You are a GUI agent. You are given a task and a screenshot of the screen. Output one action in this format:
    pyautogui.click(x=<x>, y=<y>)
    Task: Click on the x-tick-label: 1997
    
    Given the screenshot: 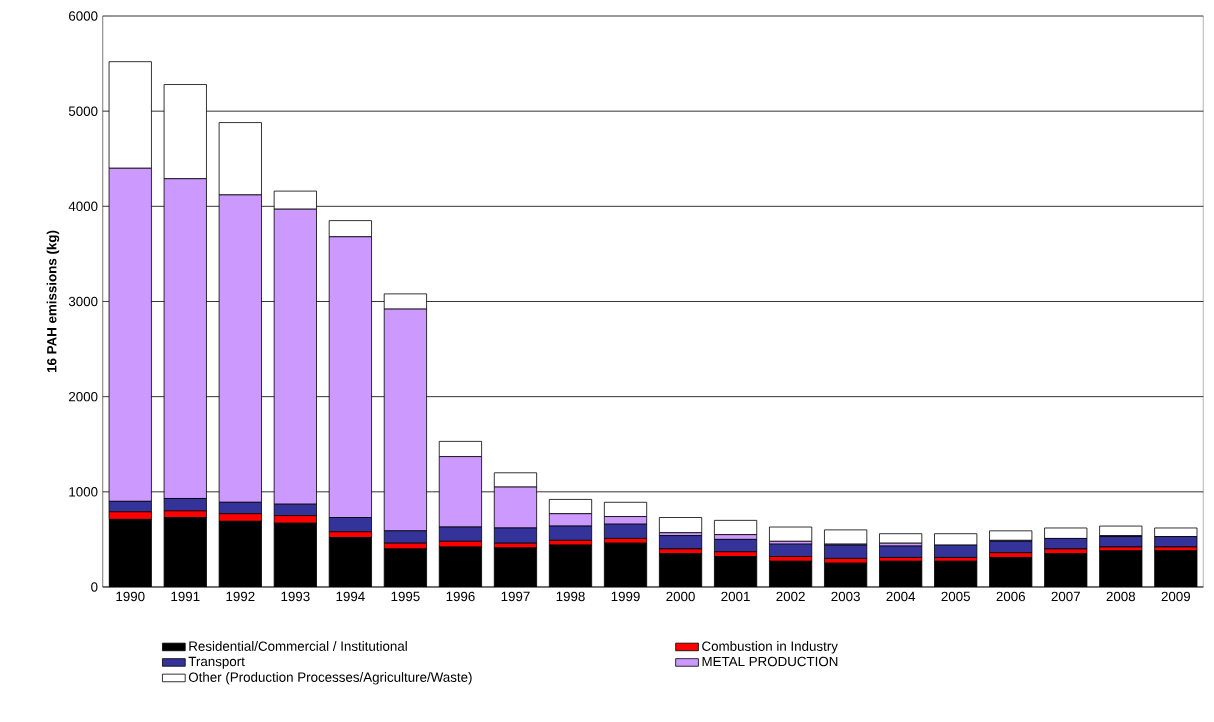 What is the action you would take?
    pyautogui.click(x=515, y=596)
    